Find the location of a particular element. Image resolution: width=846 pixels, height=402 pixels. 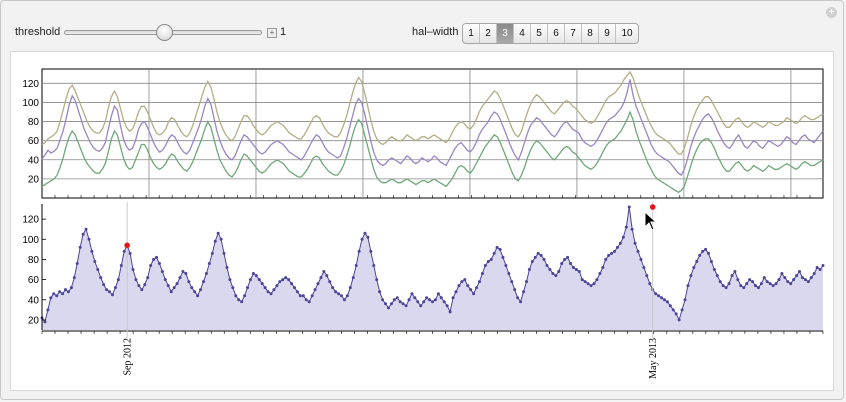

halfwidth-option-1: 1 is located at coordinates (471, 33).